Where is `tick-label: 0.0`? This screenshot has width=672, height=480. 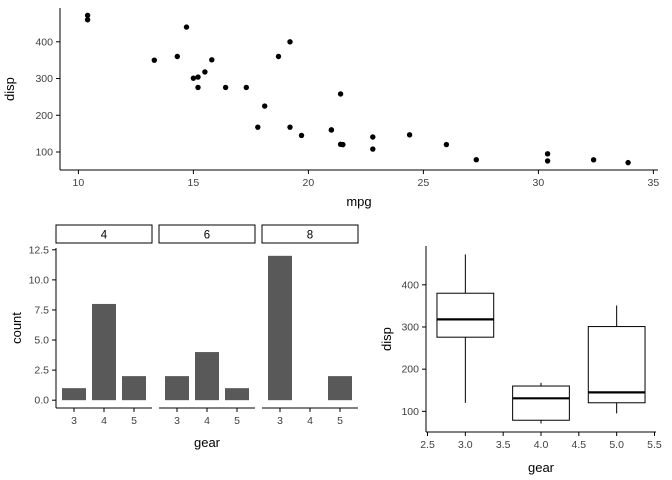
tick-label: 0.0 is located at coordinates (41, 401).